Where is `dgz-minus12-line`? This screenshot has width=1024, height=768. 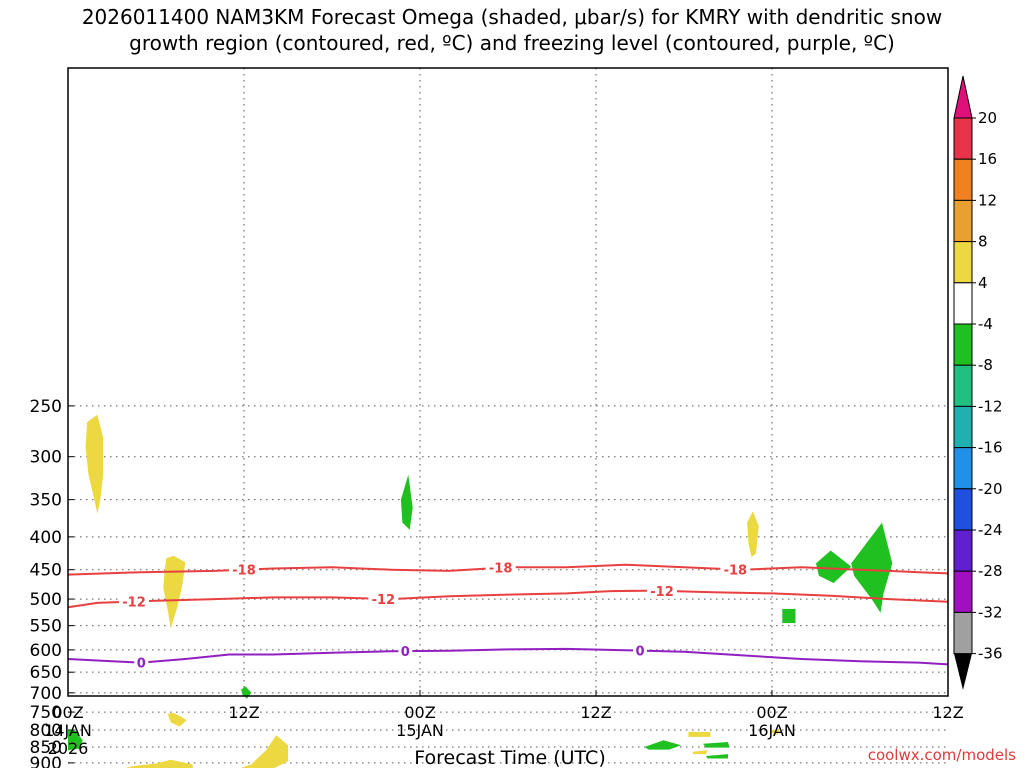 dgz-minus12-line is located at coordinates (508, 599).